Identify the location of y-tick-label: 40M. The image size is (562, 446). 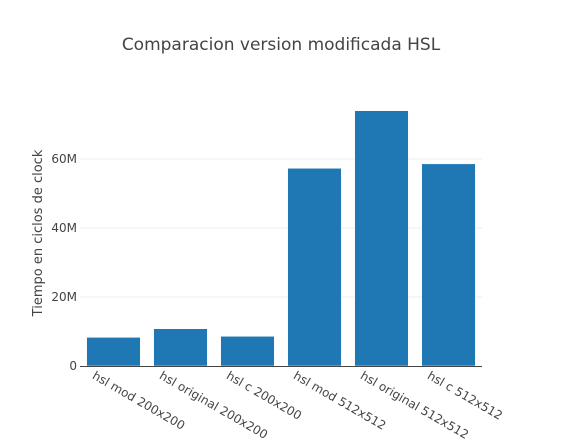
(64, 228).